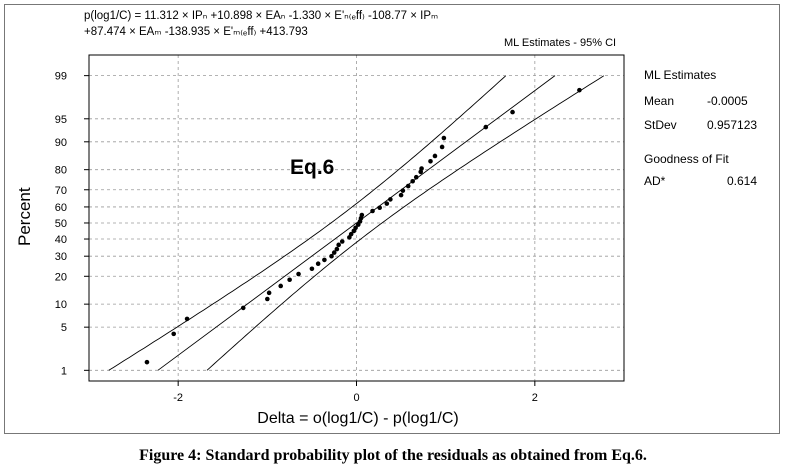 The width and height of the screenshot is (786, 476). Describe the element at coordinates (61, 171) in the screenshot. I see `y-tick-label-80: 80` at that location.